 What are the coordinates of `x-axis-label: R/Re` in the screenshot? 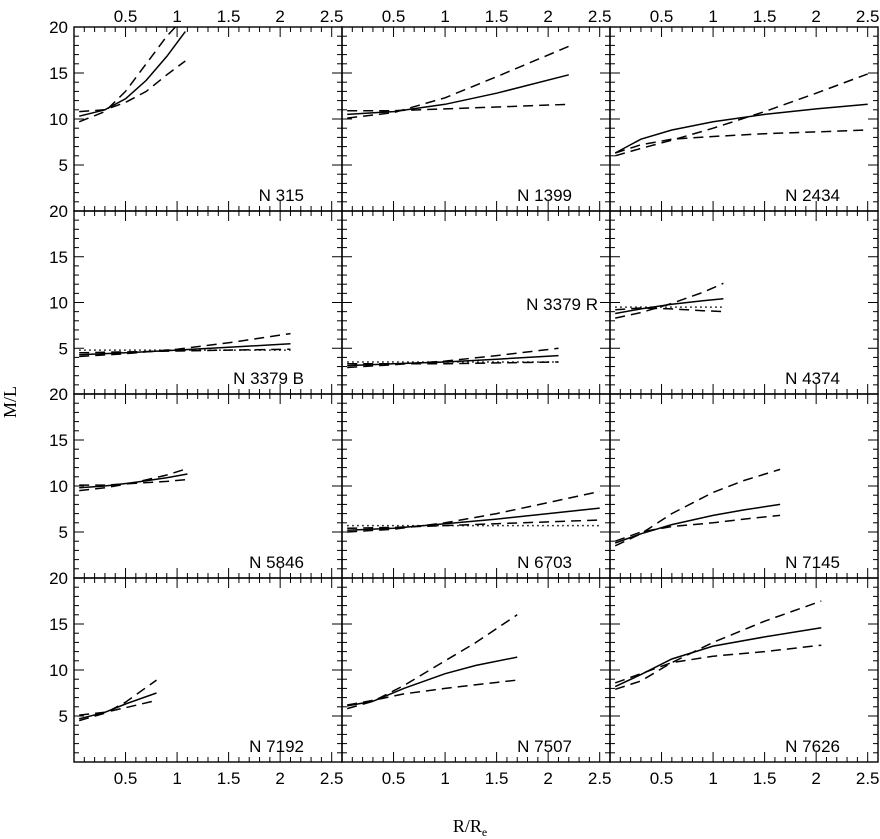 It's located at (470, 827).